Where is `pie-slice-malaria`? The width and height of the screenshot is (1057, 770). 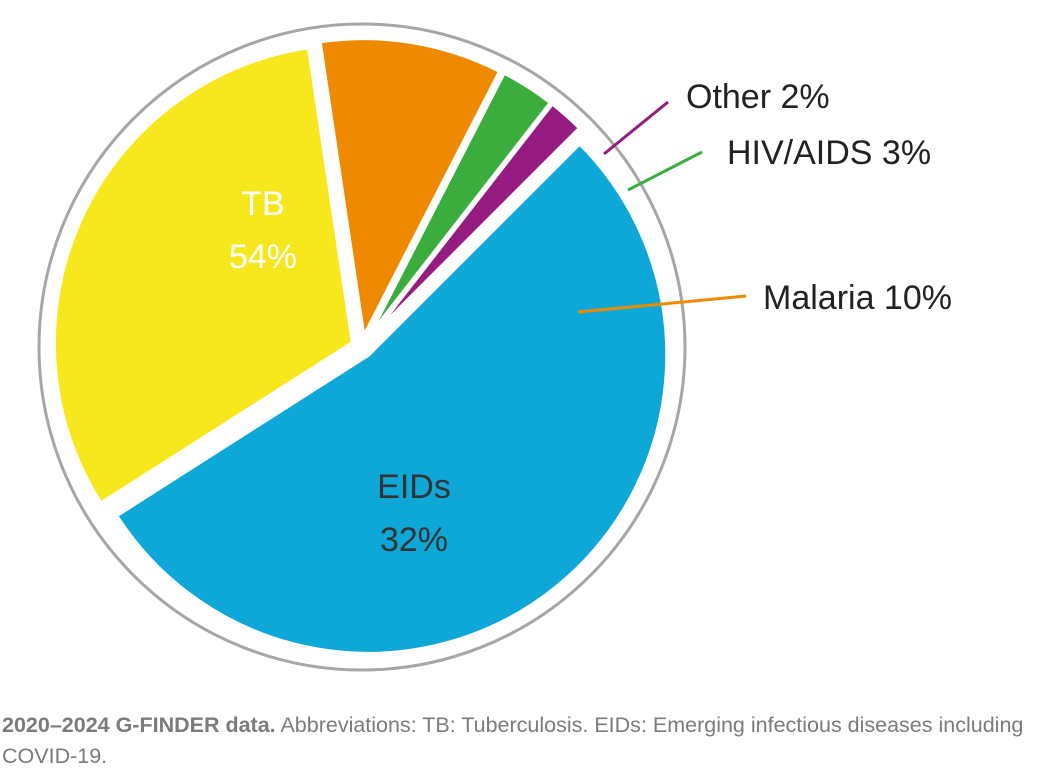
pie-slice-malaria is located at coordinates (410, 188).